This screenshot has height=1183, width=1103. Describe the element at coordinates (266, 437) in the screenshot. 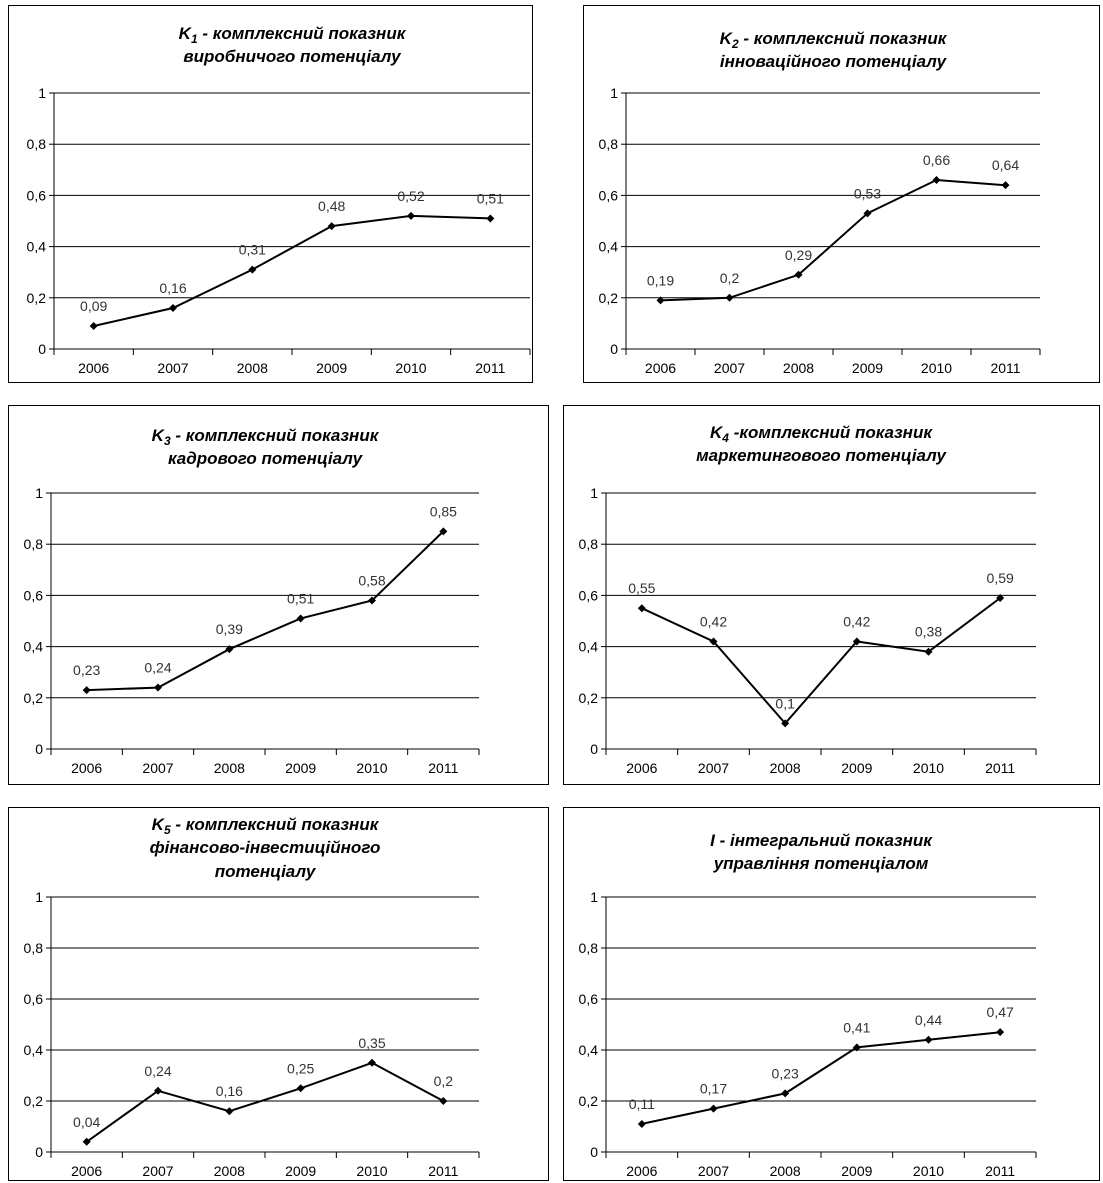

I see `chart-title: K3 - комплексний показник` at that location.